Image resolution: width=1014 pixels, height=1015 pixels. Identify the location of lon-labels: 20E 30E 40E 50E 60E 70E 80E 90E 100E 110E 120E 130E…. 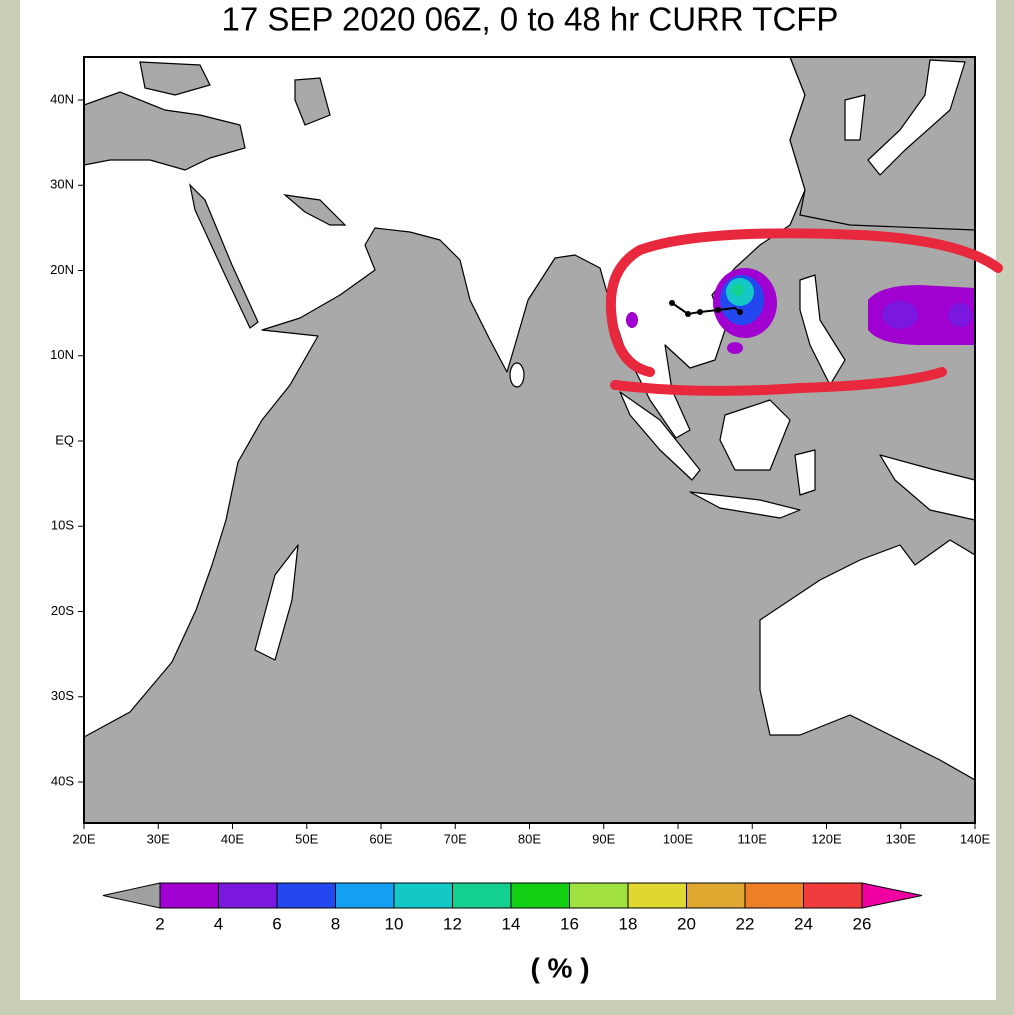
(531, 834).